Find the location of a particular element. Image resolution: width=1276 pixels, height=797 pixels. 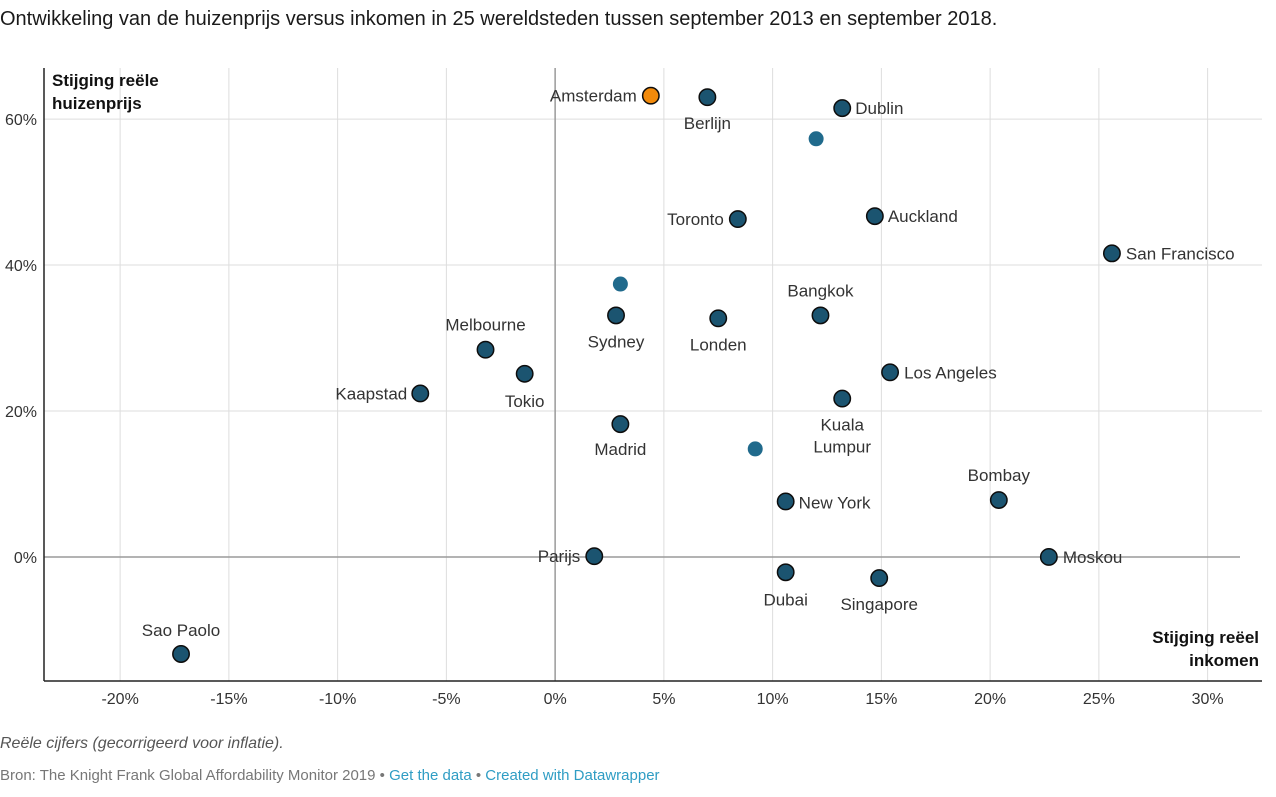

point-label-dublin: Dublin is located at coordinates (879, 108).